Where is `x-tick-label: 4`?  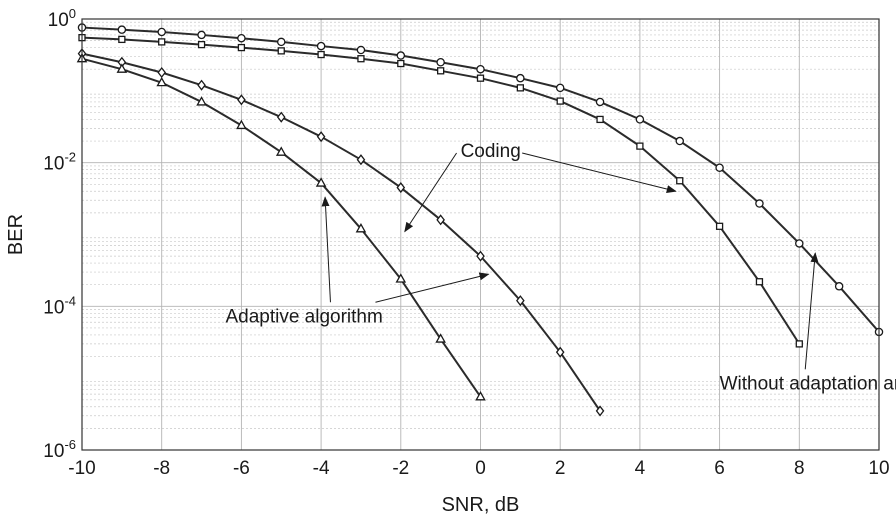 x-tick-label: 4 is located at coordinates (640, 468).